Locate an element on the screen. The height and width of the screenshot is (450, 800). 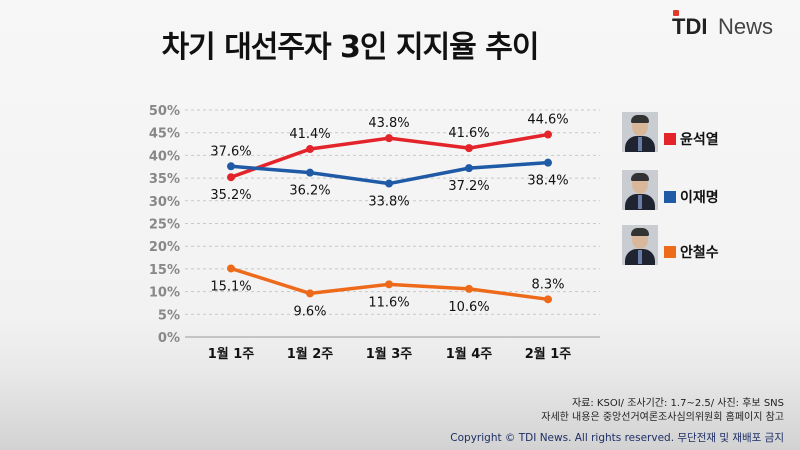
legend-label: 윤석열 is located at coordinates (699, 140).